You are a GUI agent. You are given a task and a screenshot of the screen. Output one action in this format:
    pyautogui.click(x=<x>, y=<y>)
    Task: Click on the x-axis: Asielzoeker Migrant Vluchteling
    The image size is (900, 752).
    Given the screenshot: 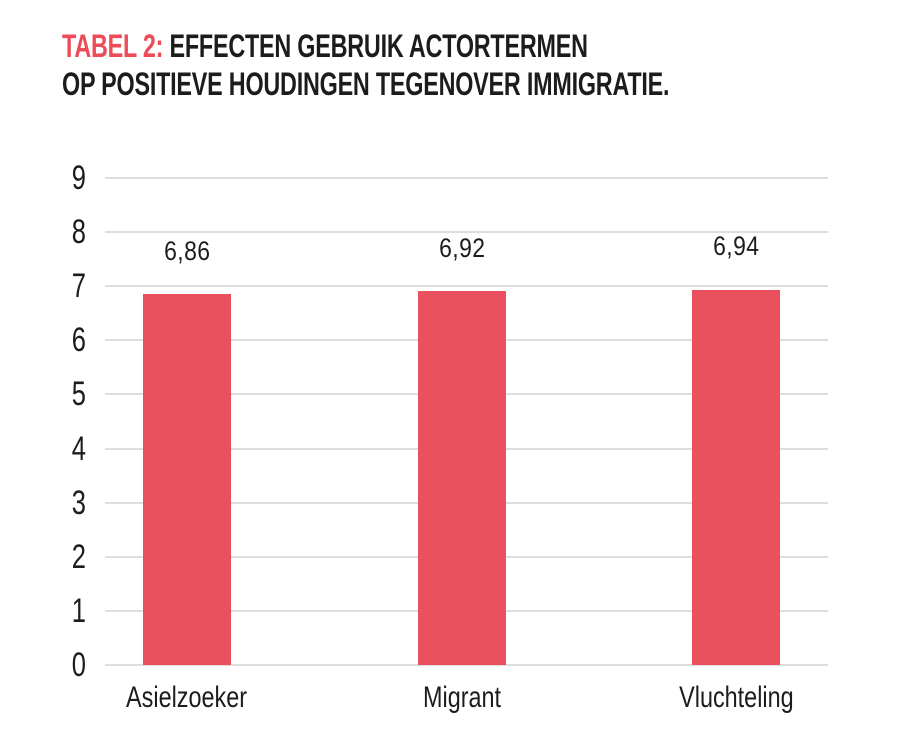 What is the action you would take?
    pyautogui.click(x=466, y=702)
    